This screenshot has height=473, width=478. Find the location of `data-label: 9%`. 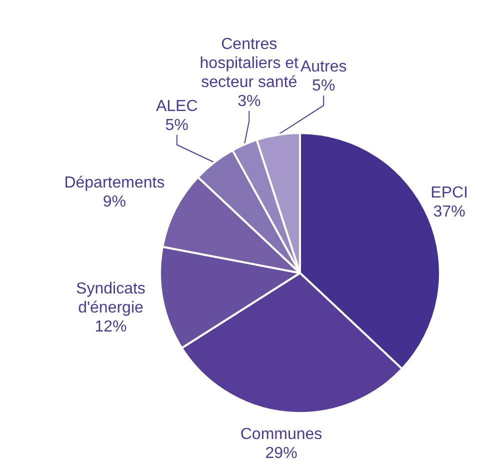

data-label: 9% is located at coordinates (114, 202).